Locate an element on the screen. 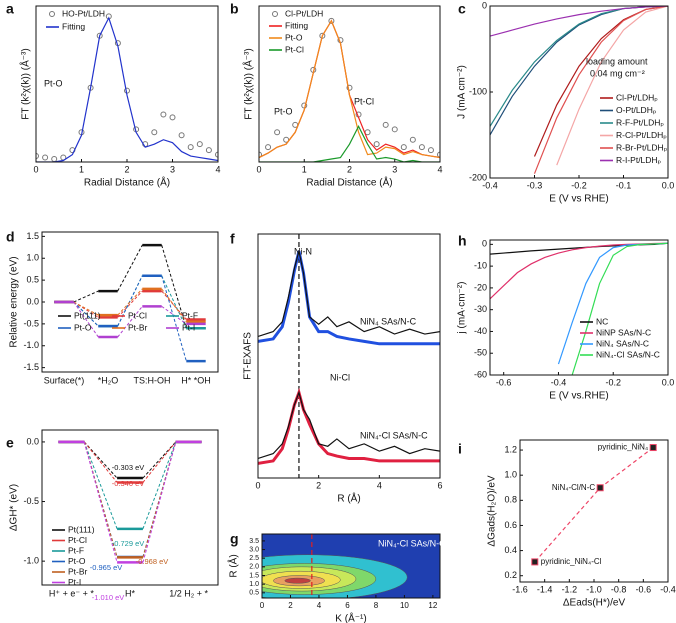 This screenshot has width=676, height=623. y-axis-label: FT (k²χ(k)) (Å⁻³) is located at coordinates (25, 83).